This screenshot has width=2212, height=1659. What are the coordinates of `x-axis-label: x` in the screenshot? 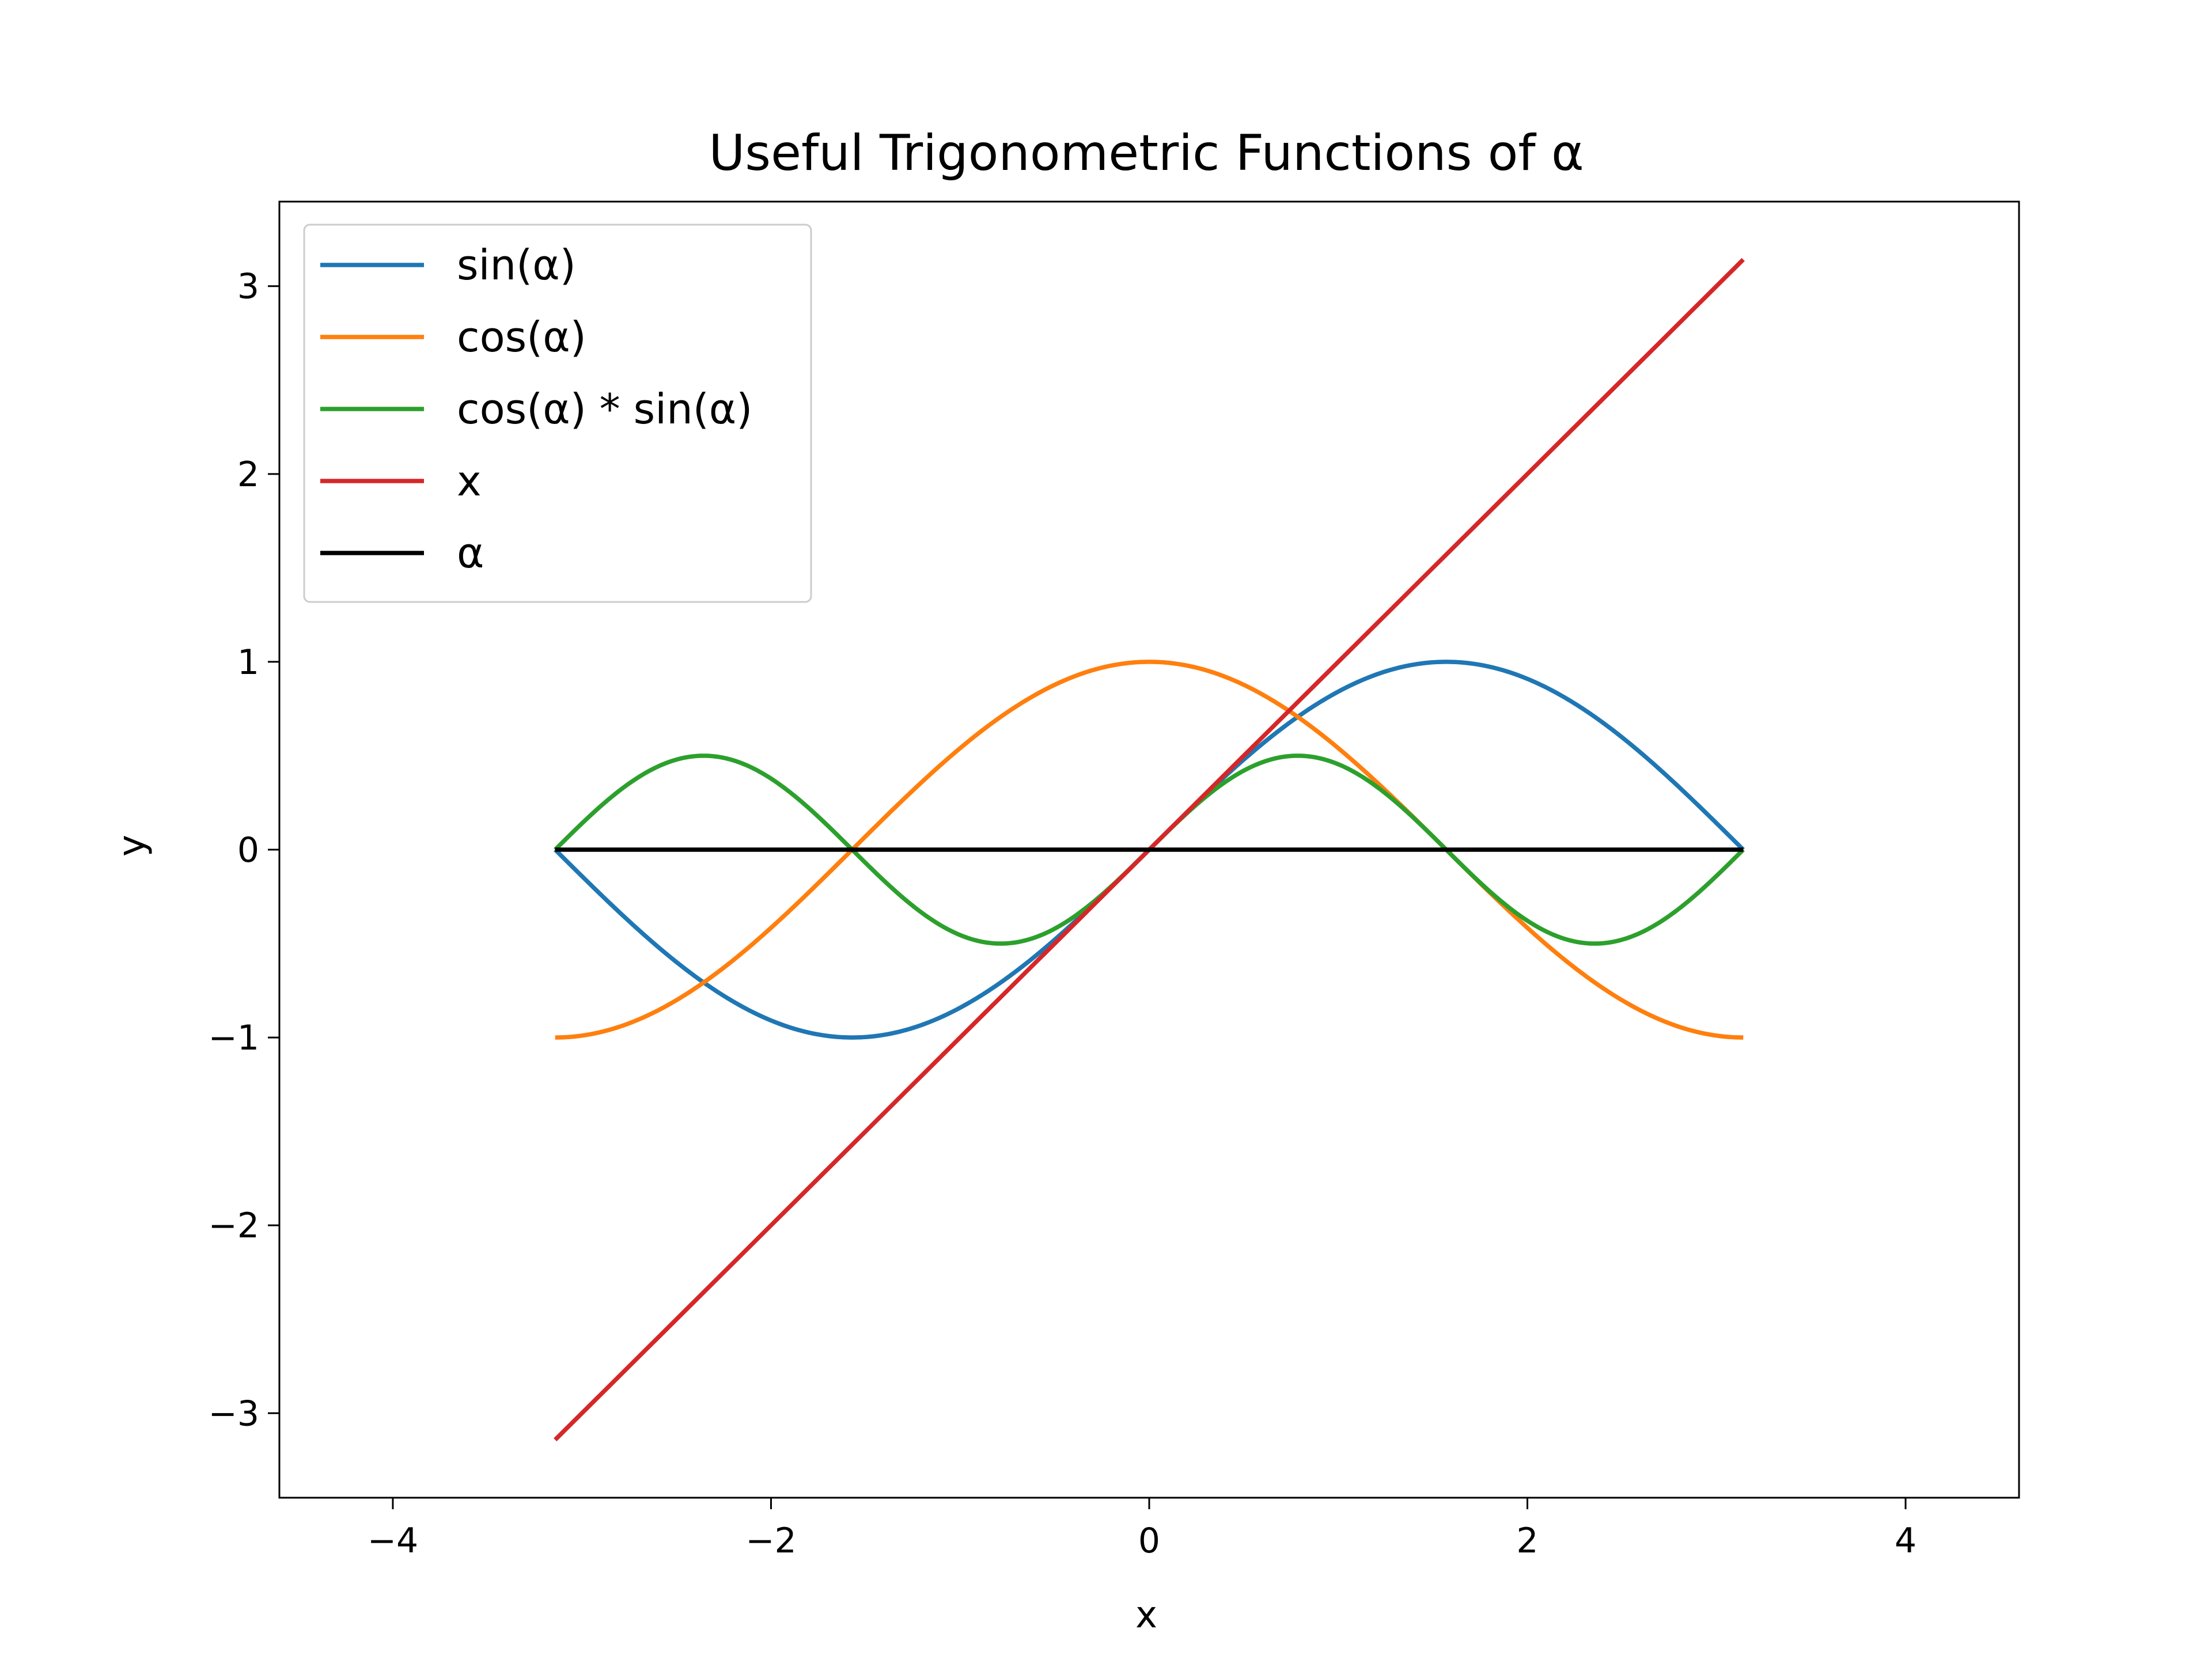 It's located at (1146, 1615).